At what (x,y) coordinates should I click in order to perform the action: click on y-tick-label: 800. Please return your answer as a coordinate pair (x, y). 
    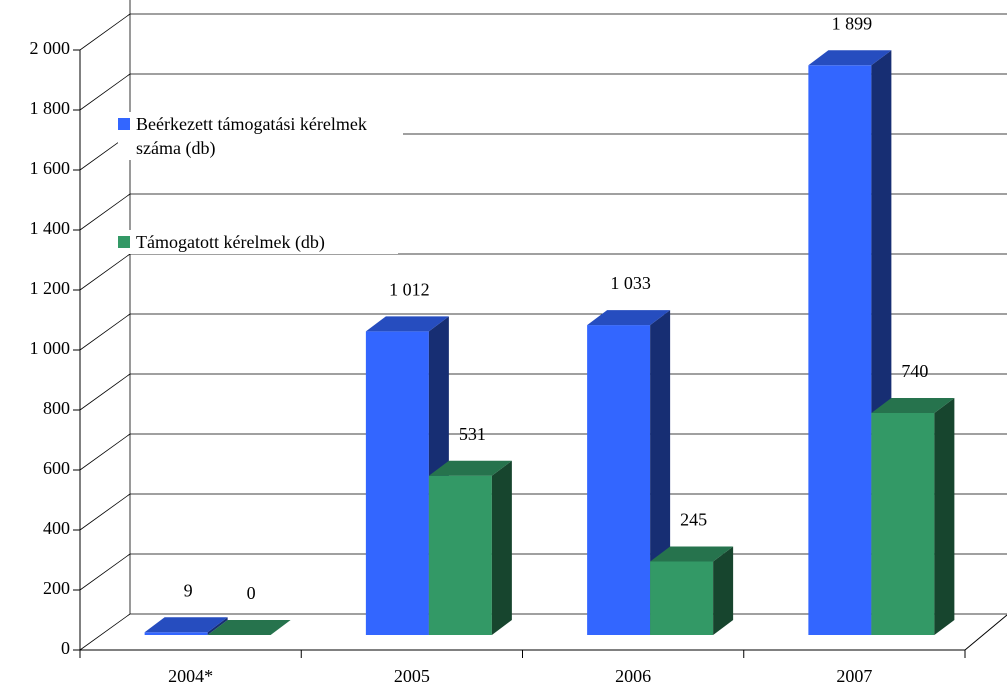
    Looking at the image, I should click on (56, 408).